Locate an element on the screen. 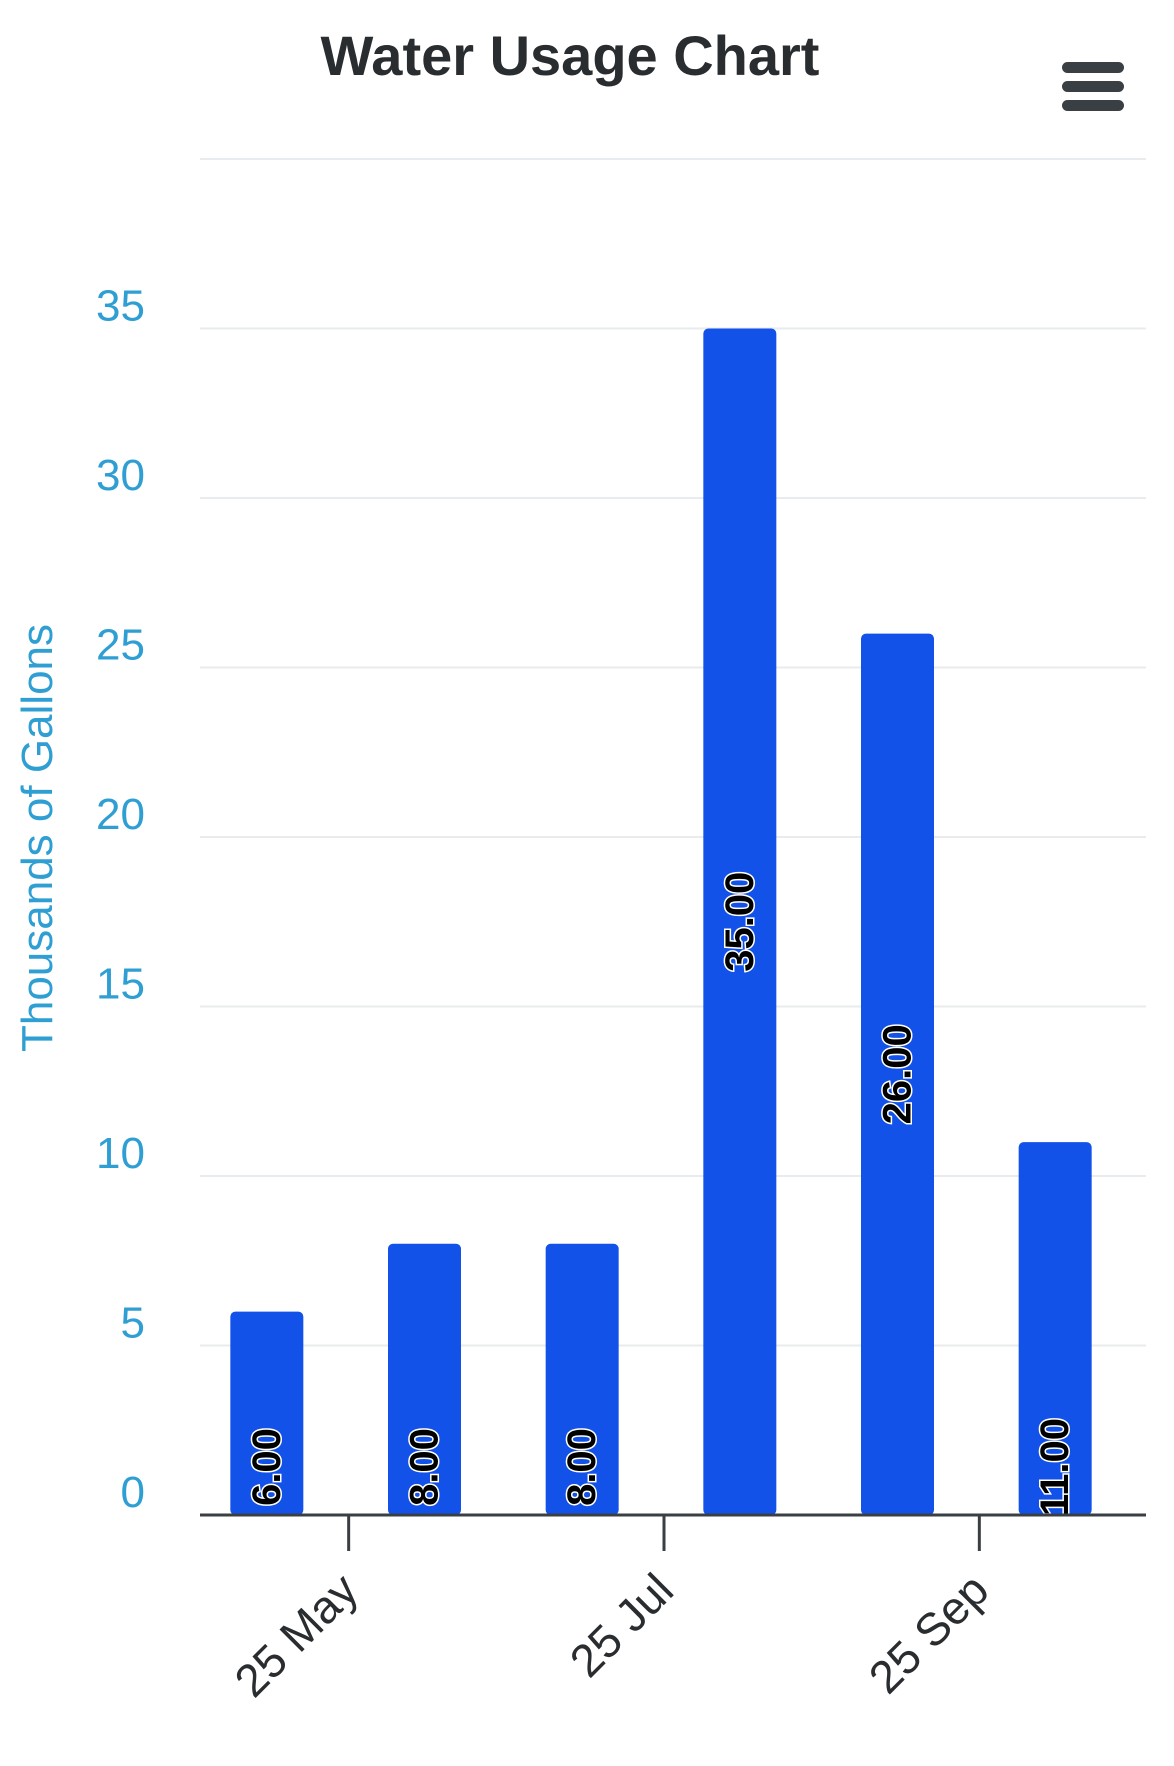 The height and width of the screenshot is (1766, 1174). chart-menu-button is located at coordinates (1093, 87).